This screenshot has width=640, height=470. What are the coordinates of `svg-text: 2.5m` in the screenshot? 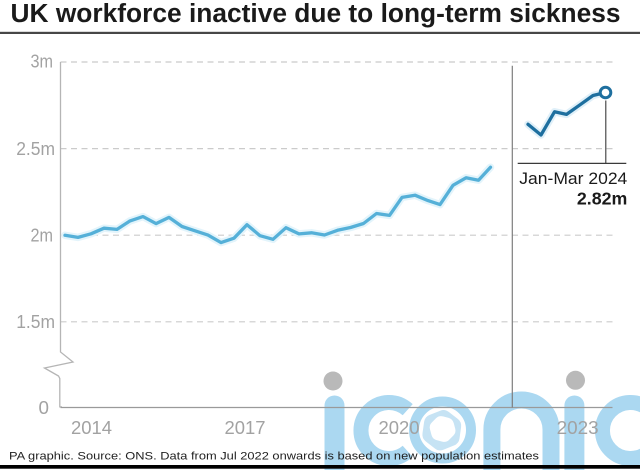 It's located at (35, 148).